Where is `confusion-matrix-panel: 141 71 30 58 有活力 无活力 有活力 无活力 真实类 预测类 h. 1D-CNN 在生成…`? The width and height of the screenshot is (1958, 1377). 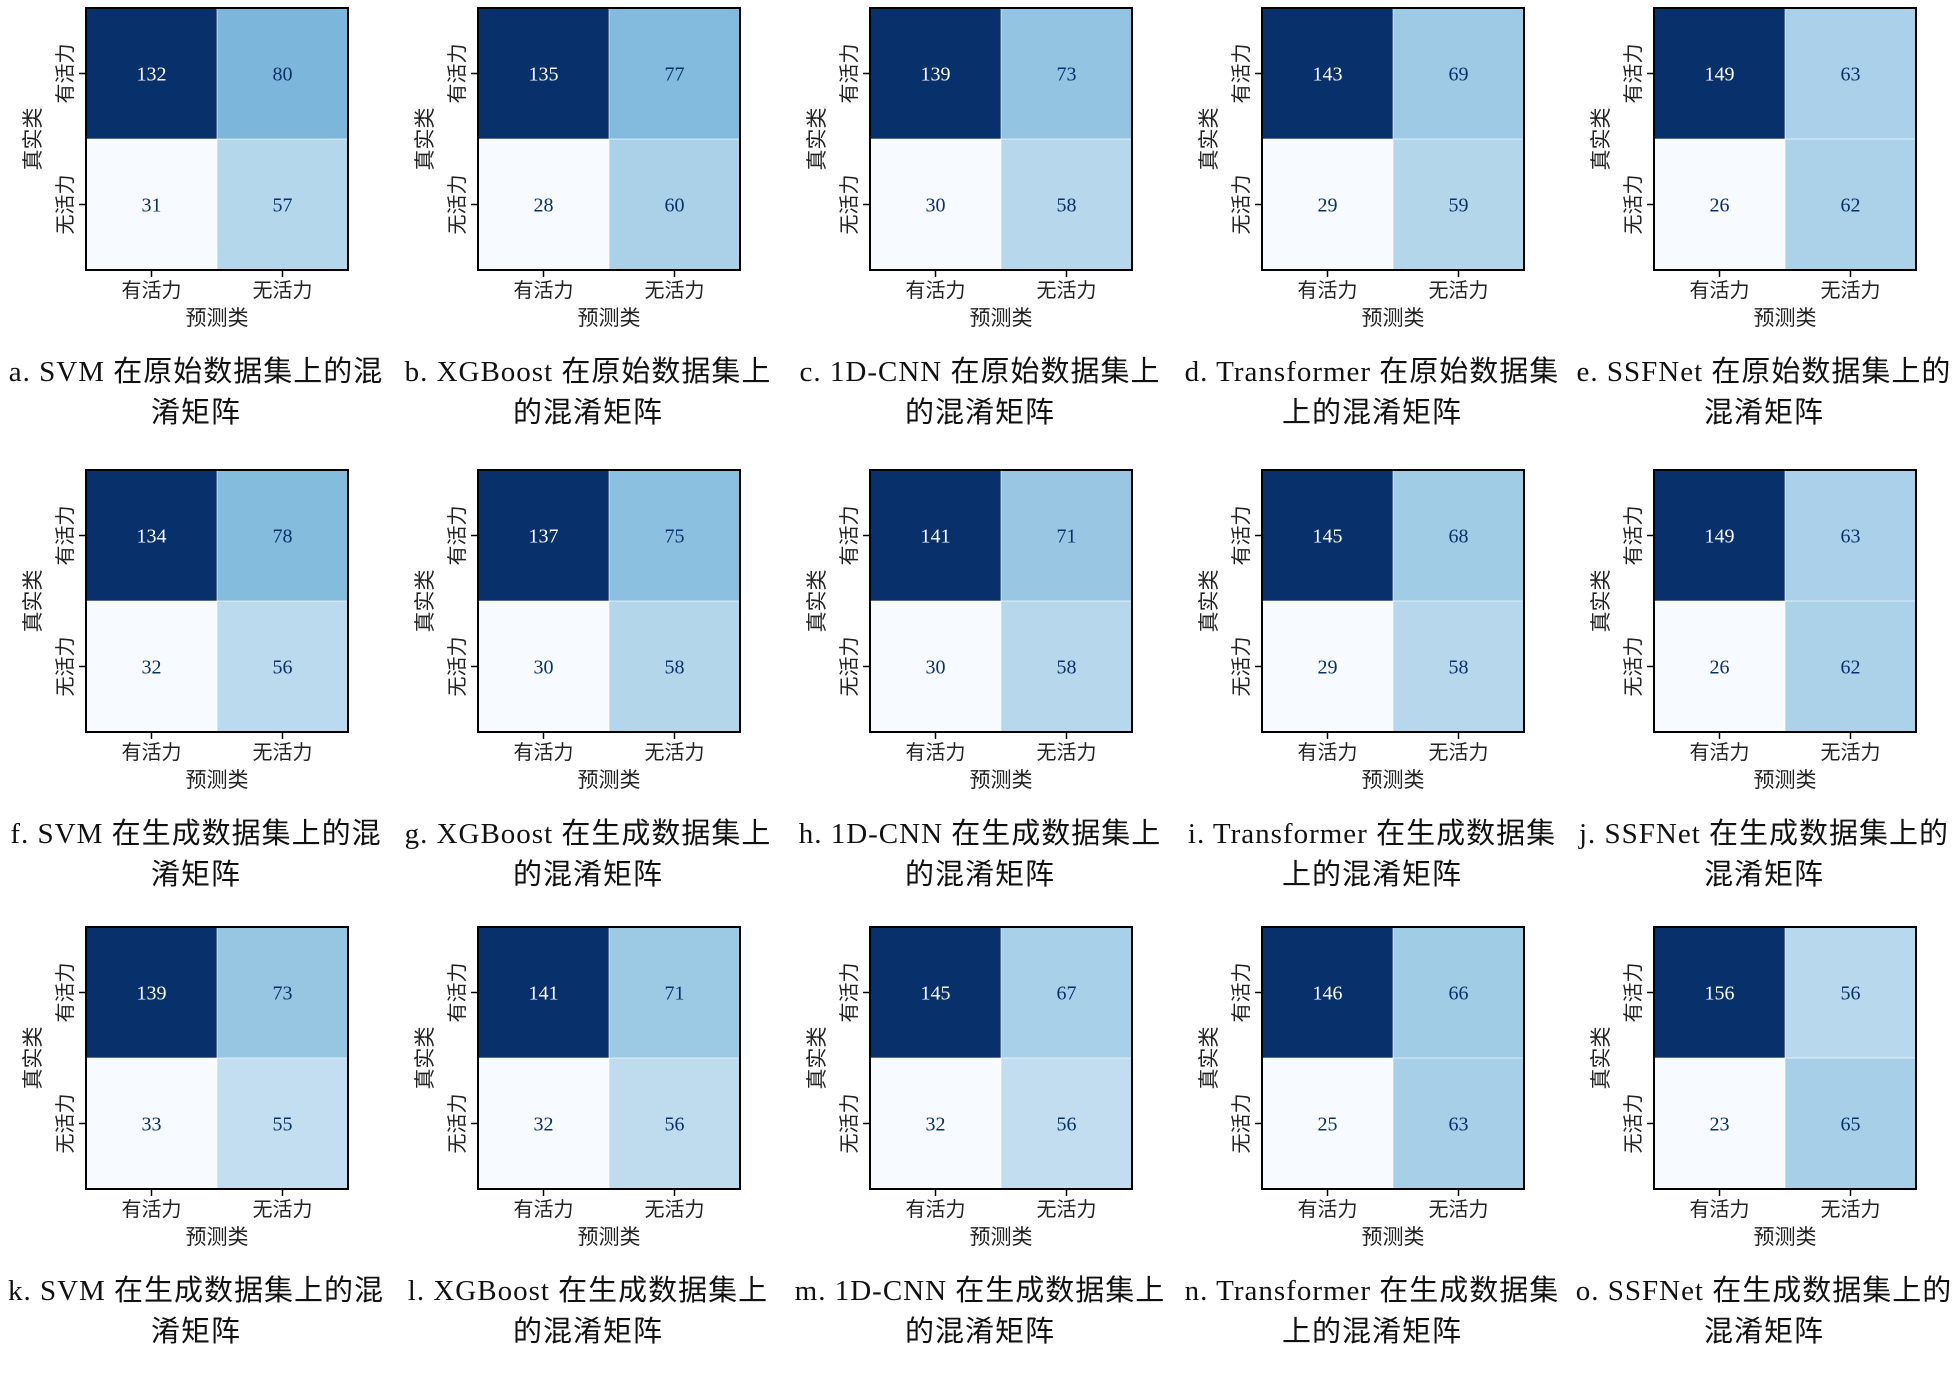 confusion-matrix-panel: 141 71 30 58 有活力 无活力 有活力 无活力 真实类 预测类 h. 1D-CNN 在生成… is located at coordinates (980, 691).